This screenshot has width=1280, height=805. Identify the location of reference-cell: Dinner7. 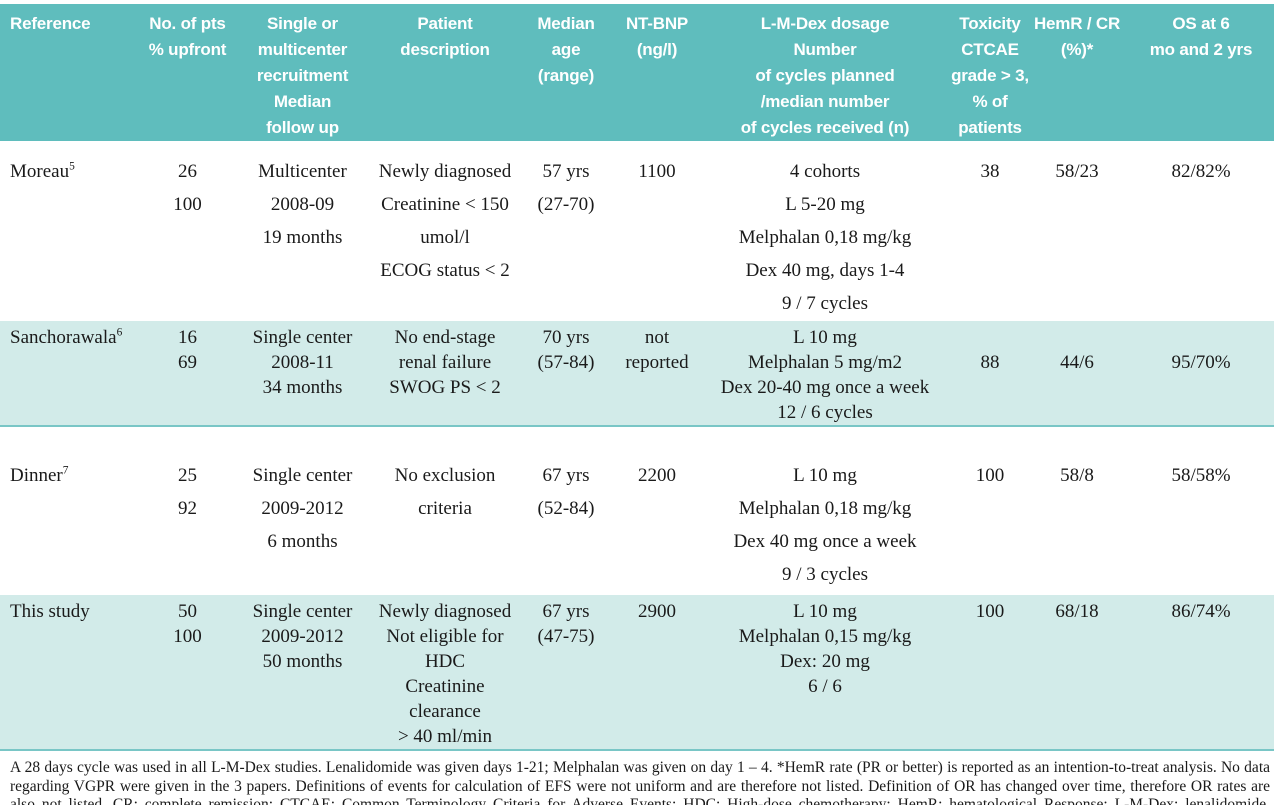
(70, 527).